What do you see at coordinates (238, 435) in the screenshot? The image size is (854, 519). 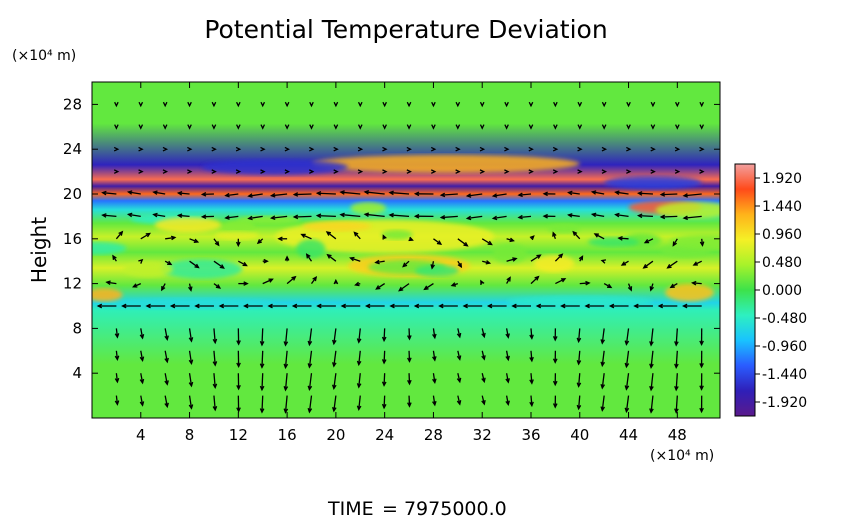 I see `x-tick-label: 12` at bounding box center [238, 435].